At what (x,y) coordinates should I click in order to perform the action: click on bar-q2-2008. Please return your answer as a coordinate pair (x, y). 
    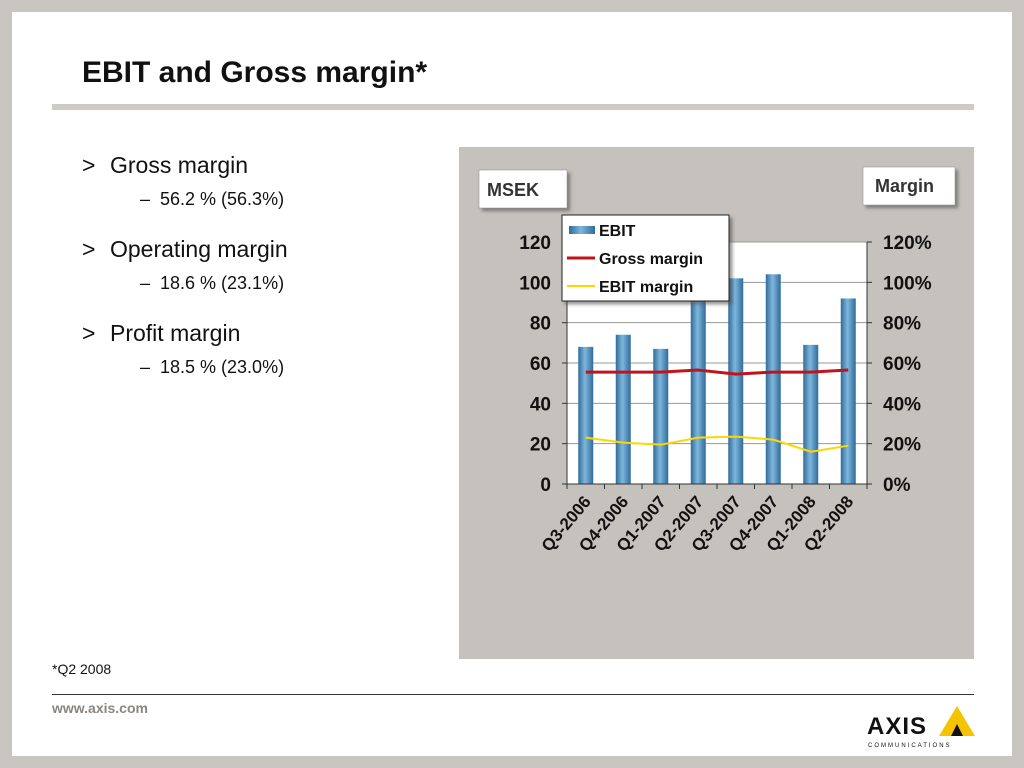
    Looking at the image, I should click on (848, 391).